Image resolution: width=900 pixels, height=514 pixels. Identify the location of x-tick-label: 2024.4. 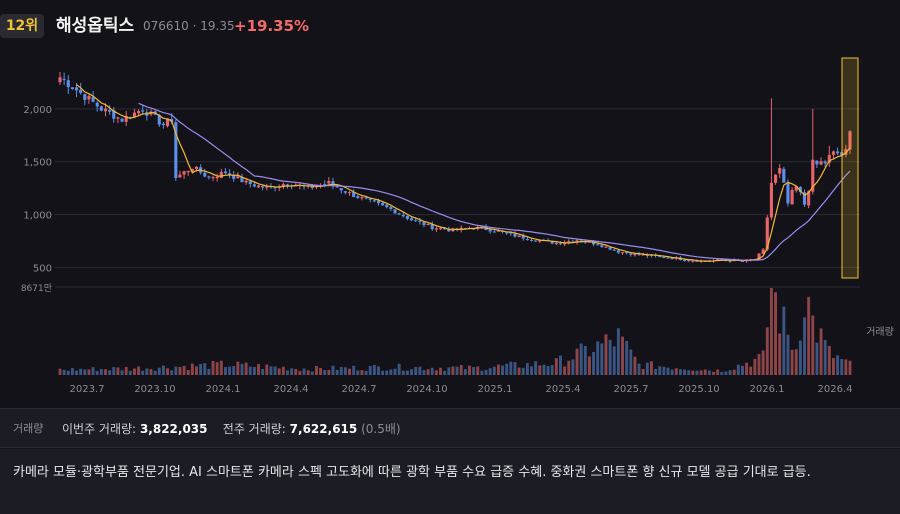
(291, 389).